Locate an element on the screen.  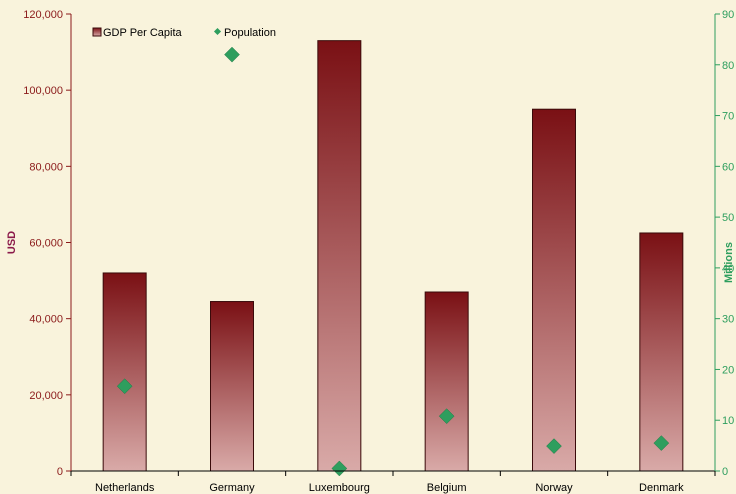
left-axis-ticks: 0 20,000 40,000 60,000 80,000 100,000 120,000 is located at coordinates (47, 243).